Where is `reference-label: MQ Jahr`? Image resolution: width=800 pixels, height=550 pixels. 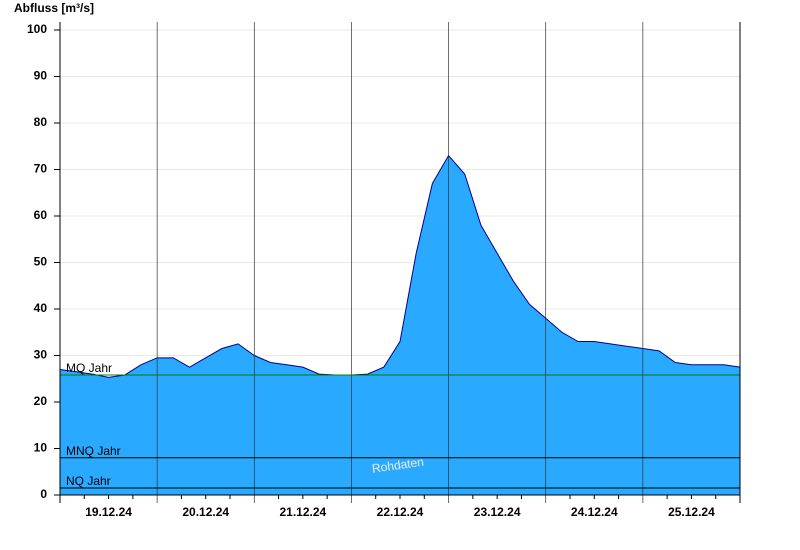 reference-label: MQ Jahr is located at coordinates (89, 368).